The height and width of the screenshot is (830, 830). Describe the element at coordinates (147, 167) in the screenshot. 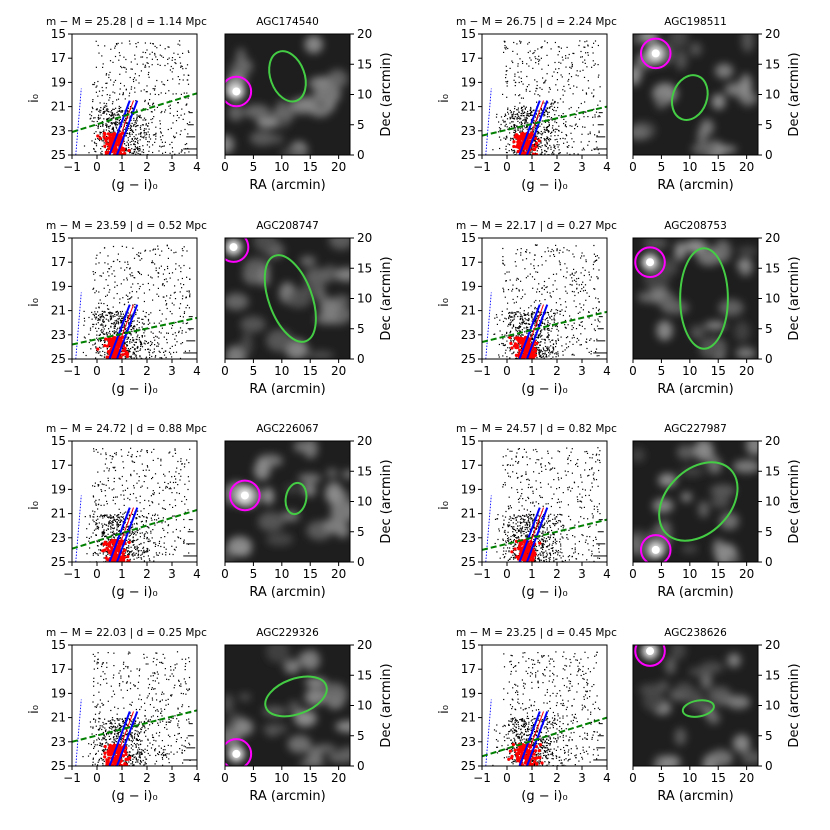

I see `cmd-x-tick-label: 2` at that location.